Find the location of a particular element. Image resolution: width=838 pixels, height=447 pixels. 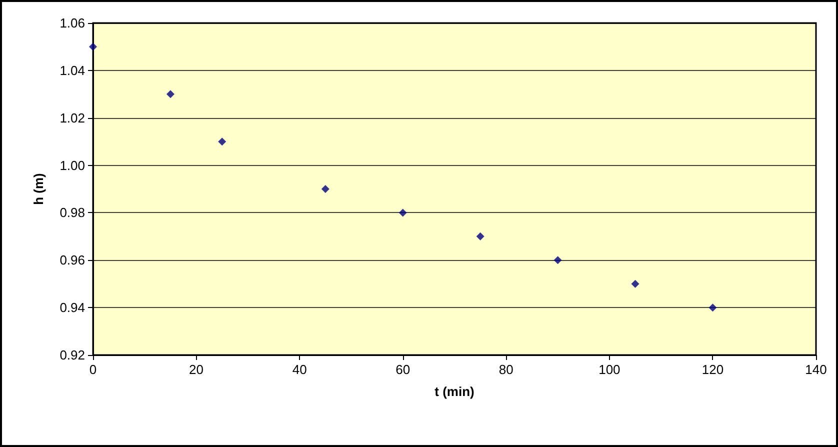

y-tick-label: 1.06 is located at coordinates (72, 23).